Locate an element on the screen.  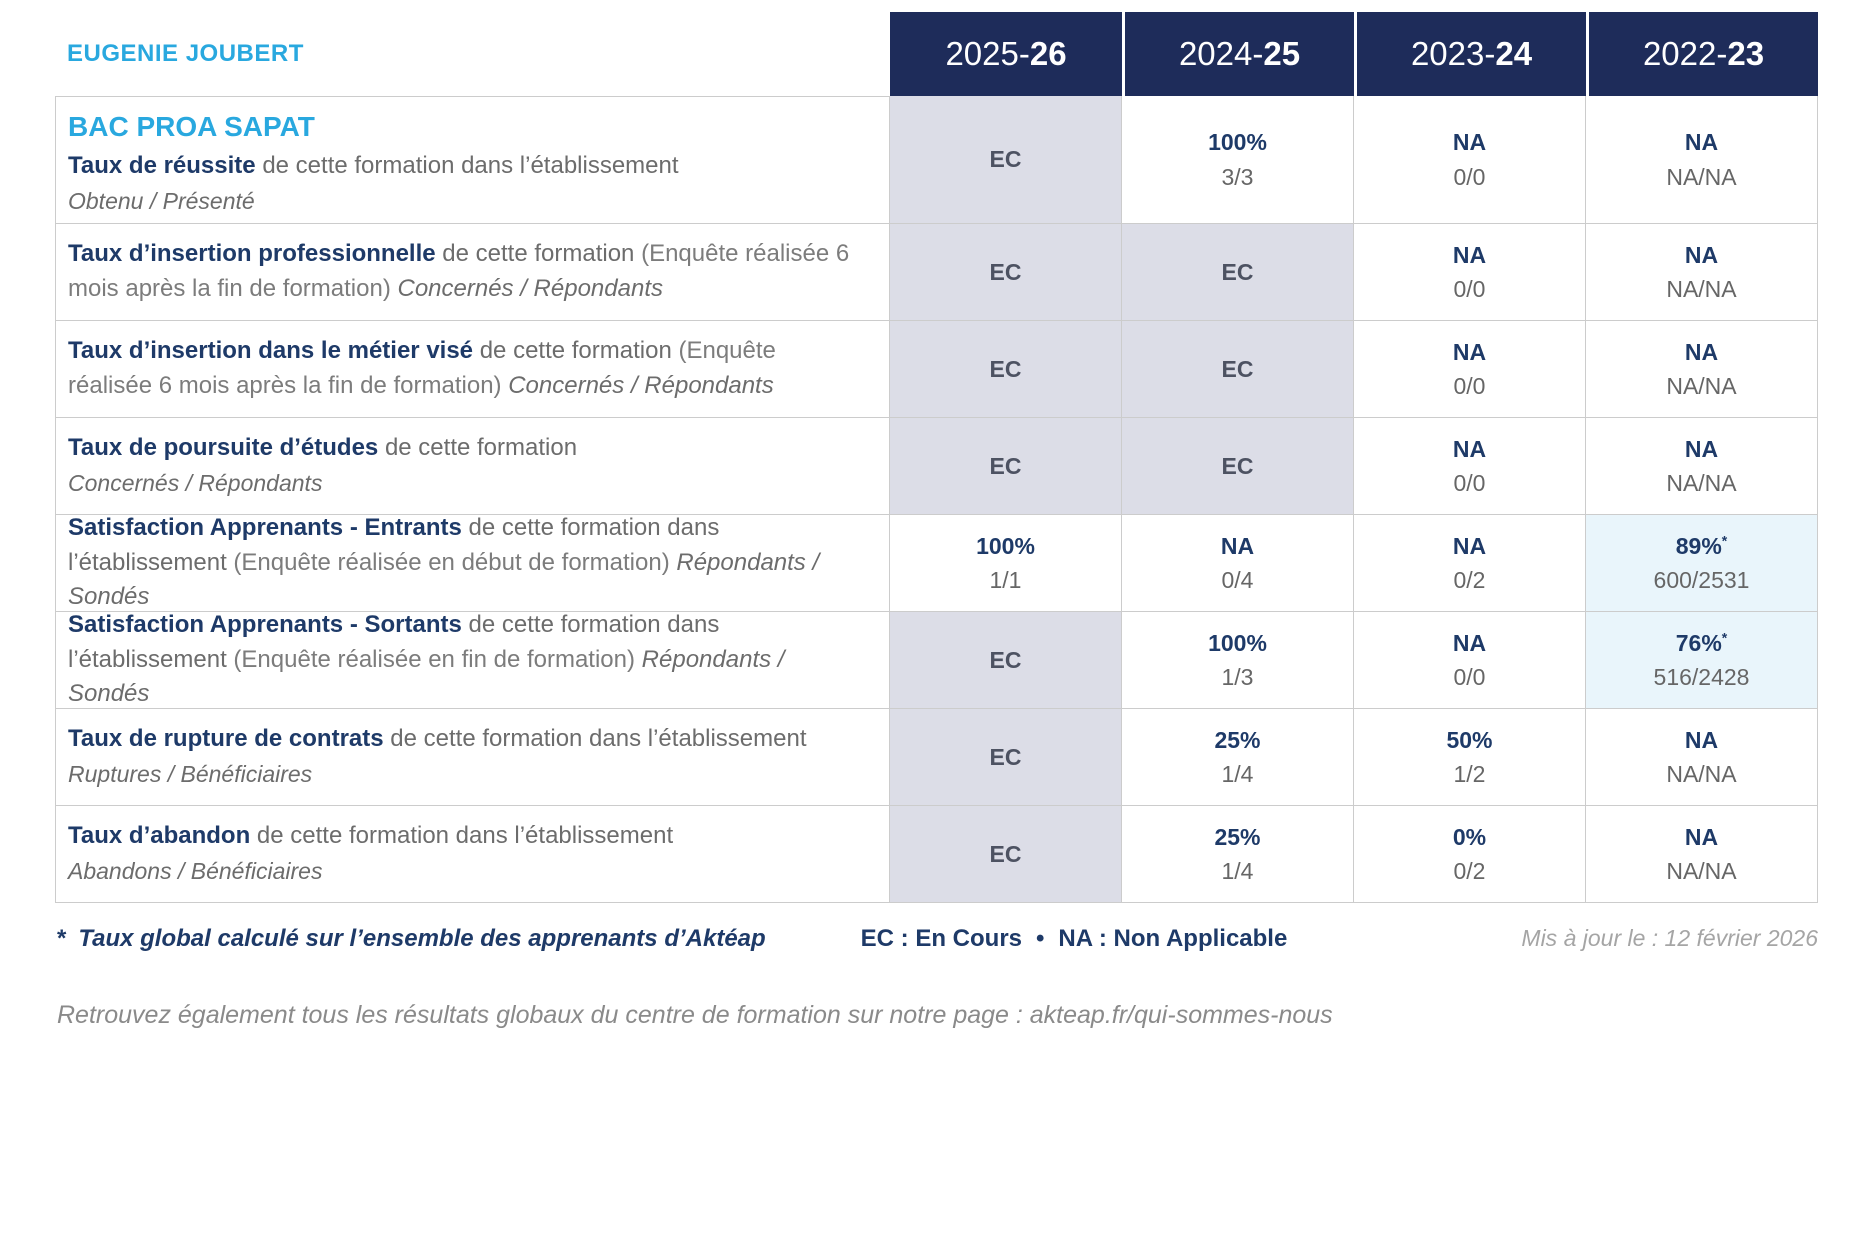
cell-value: 89%* is located at coordinates (1701, 545).